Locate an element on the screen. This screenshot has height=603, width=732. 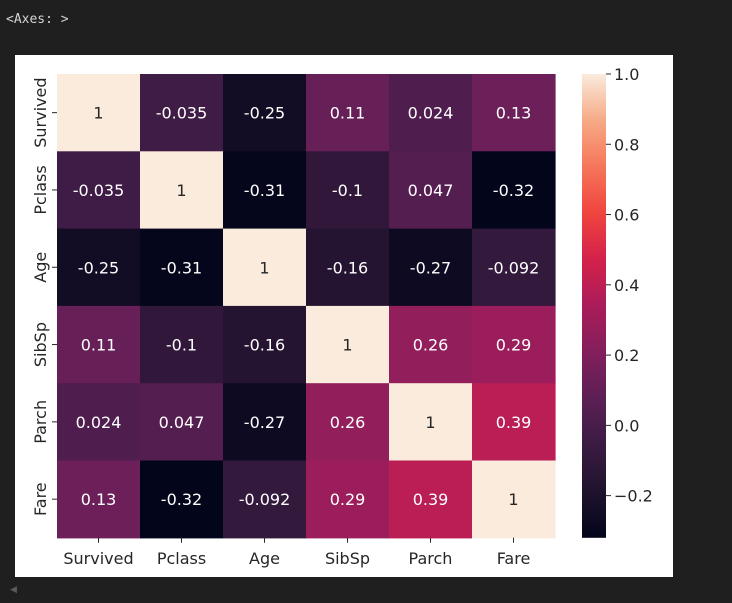
colorbar-tick-label: 0.2 is located at coordinates (626, 355).